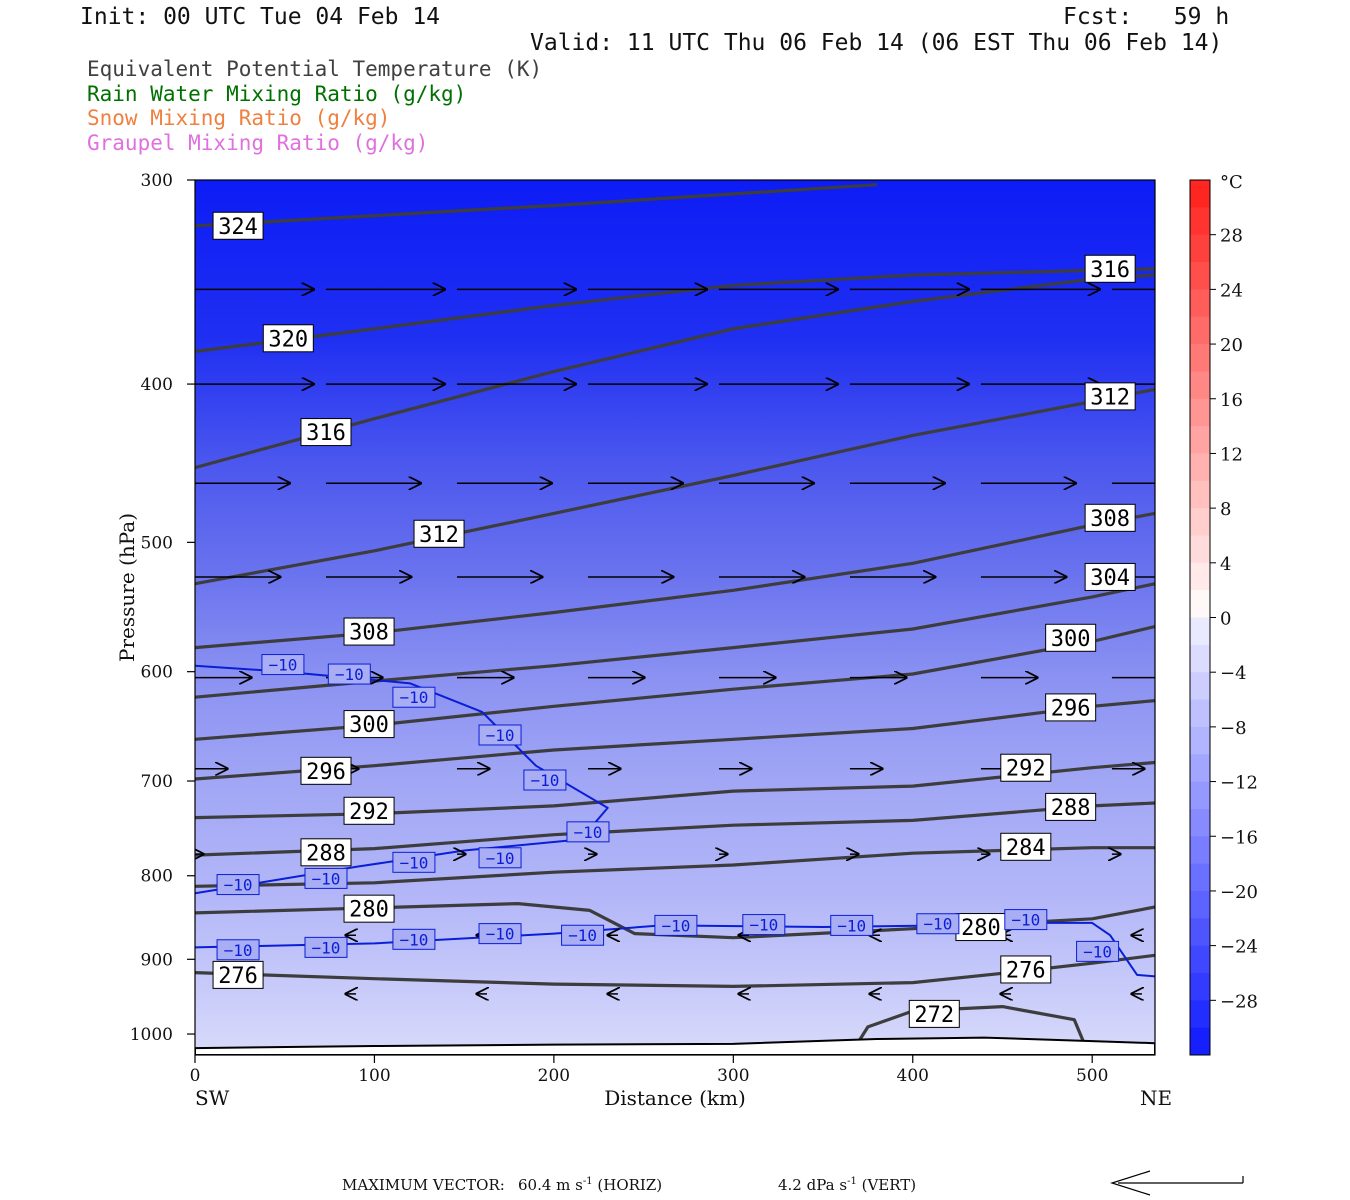 This screenshot has height=1200, width=1350. I want to click on x-tick-label: 300, so click(733, 1076).